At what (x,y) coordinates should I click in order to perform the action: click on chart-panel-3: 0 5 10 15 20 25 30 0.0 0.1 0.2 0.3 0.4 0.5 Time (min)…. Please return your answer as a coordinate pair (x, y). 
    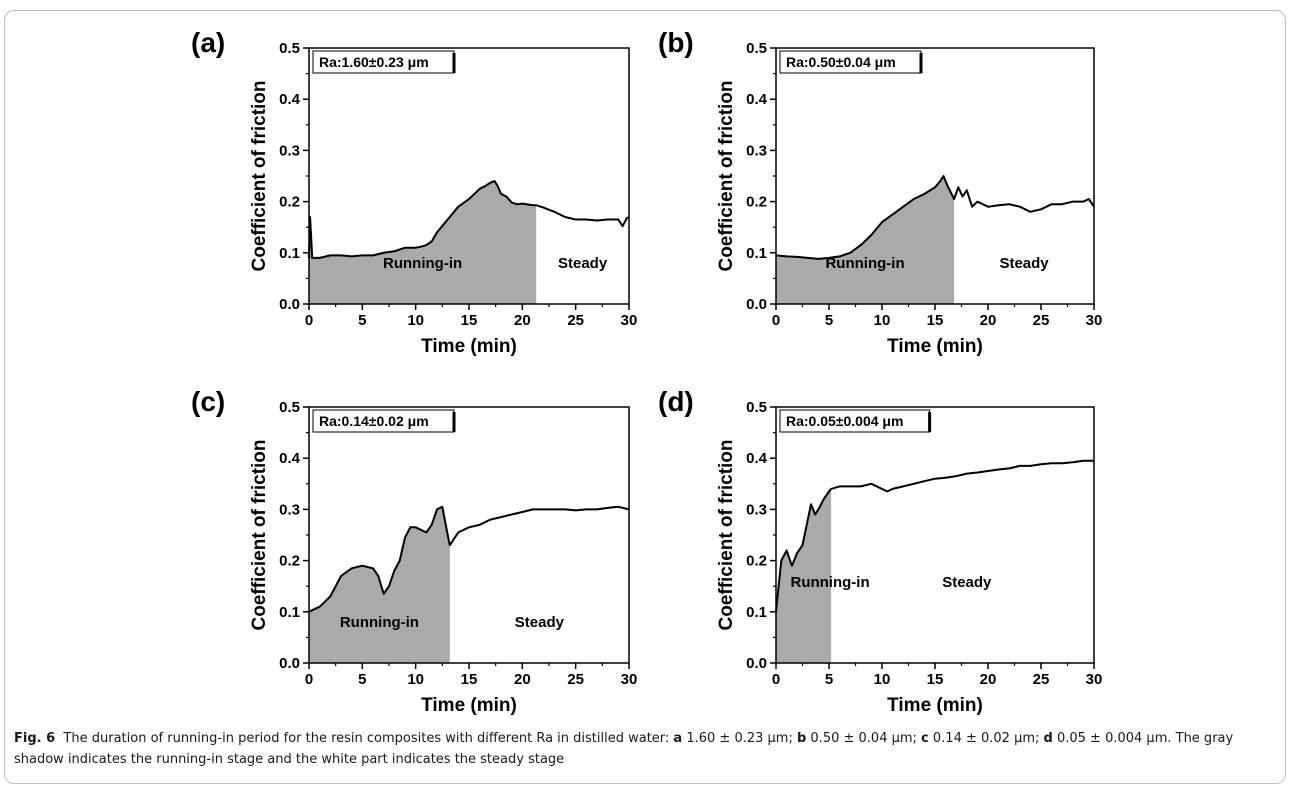
    Looking at the image, I should click on (414, 551).